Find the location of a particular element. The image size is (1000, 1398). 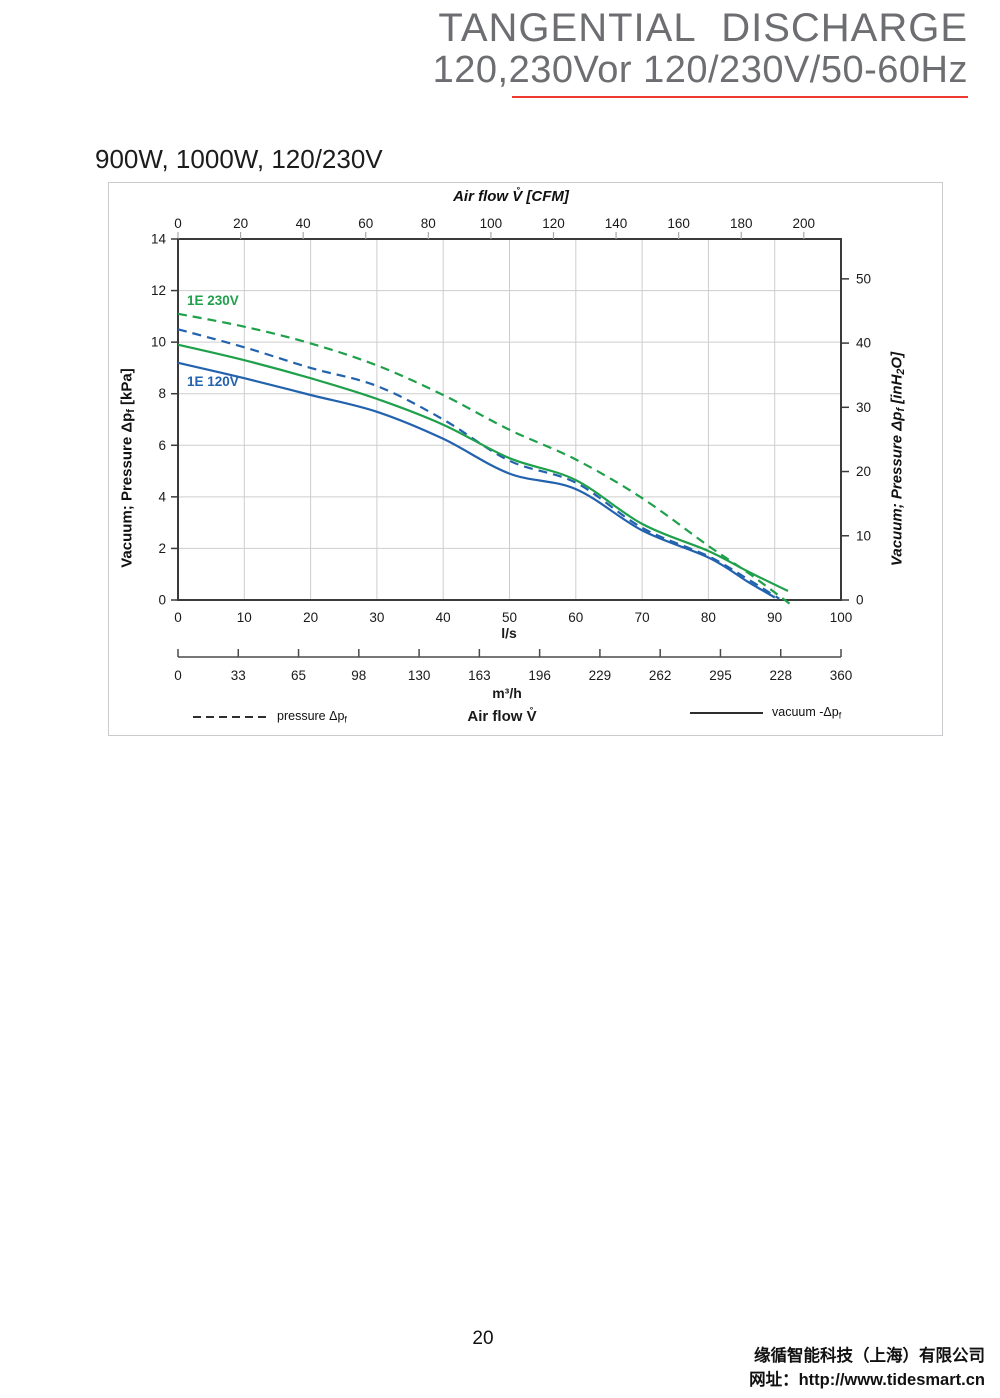

company-website: 网址：http://www.tidesmart.cn is located at coordinates (867, 1380).